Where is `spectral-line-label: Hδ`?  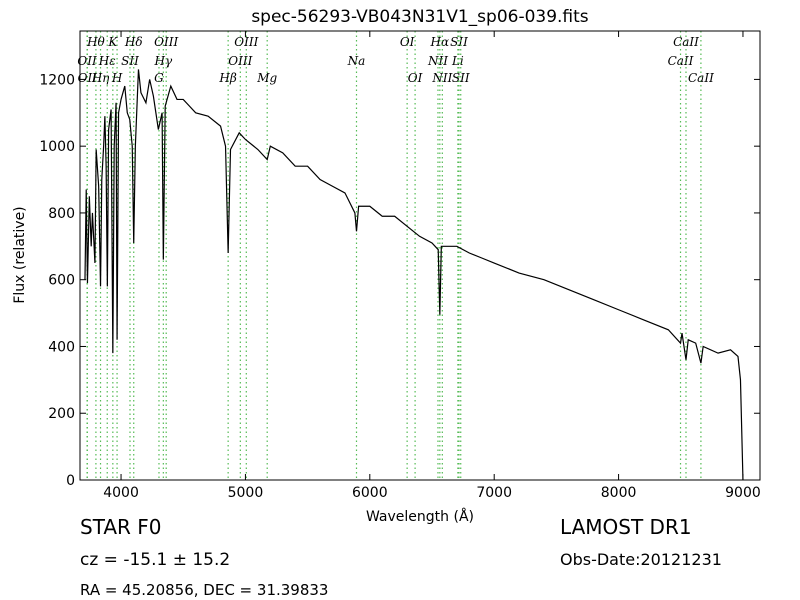
spectral-line-label: Hδ is located at coordinates (133, 42).